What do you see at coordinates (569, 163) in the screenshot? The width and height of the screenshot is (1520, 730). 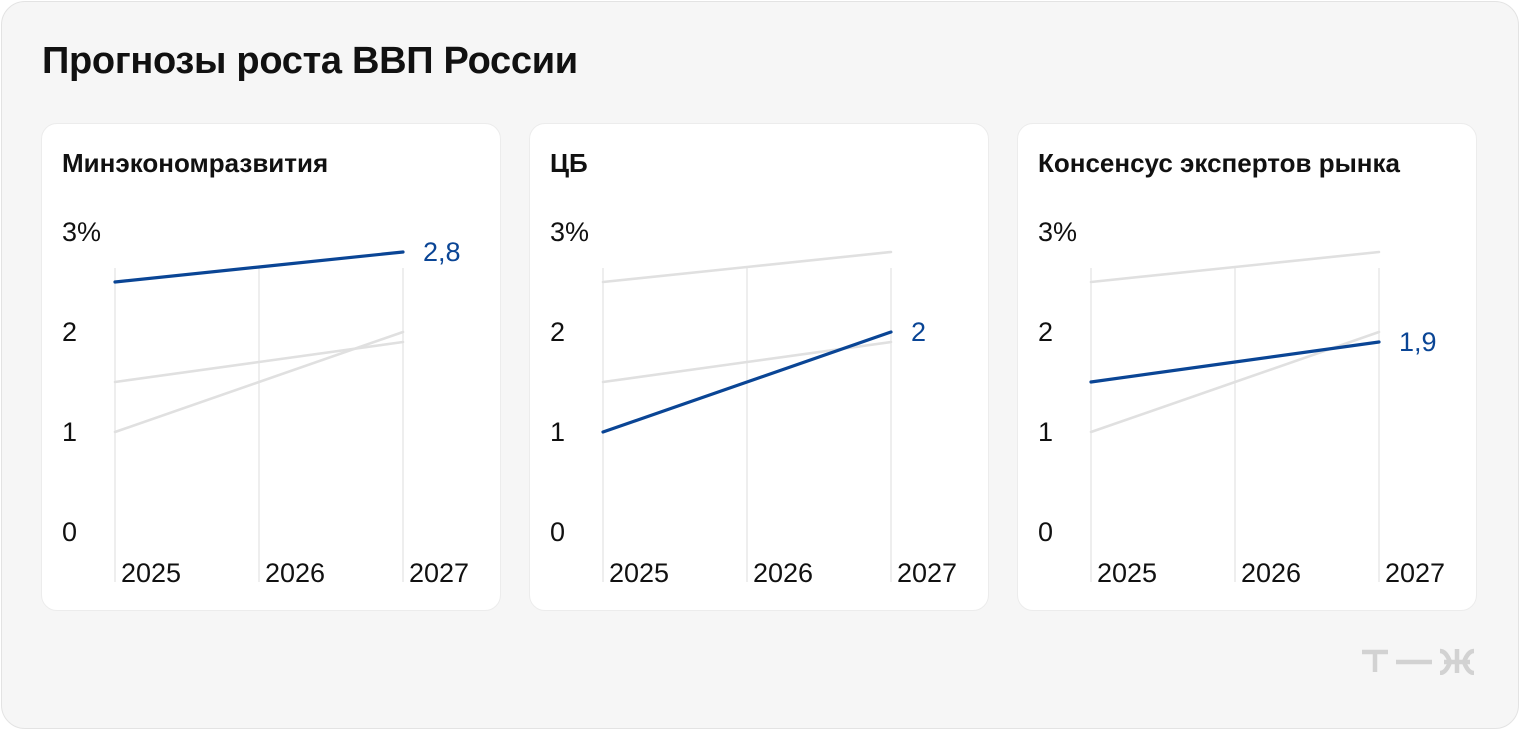 I see `panel-title: ЦБ` at bounding box center [569, 163].